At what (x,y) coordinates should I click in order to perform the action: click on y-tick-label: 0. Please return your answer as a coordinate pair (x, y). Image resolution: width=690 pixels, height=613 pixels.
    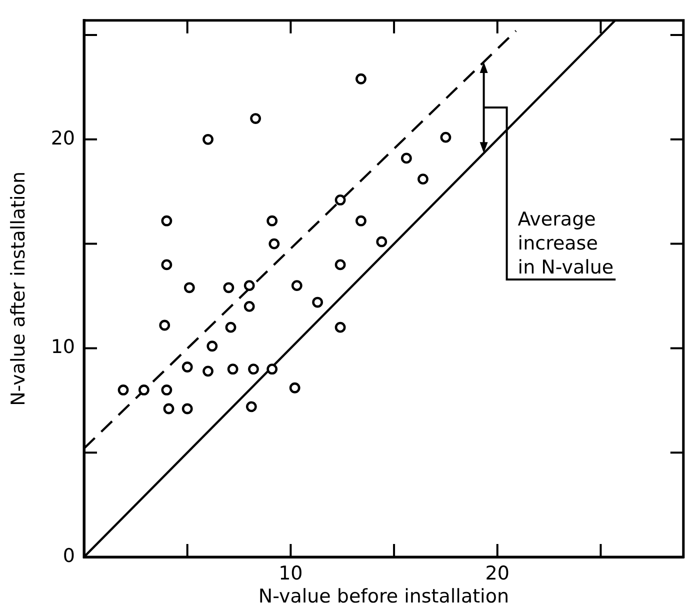
    Looking at the image, I should click on (68, 555).